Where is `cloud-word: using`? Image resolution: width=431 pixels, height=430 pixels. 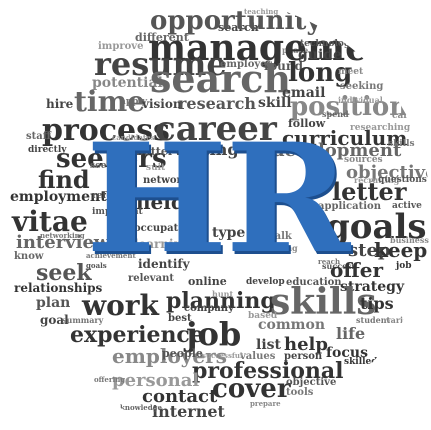
cloud-word: using is located at coordinates (255, 150).